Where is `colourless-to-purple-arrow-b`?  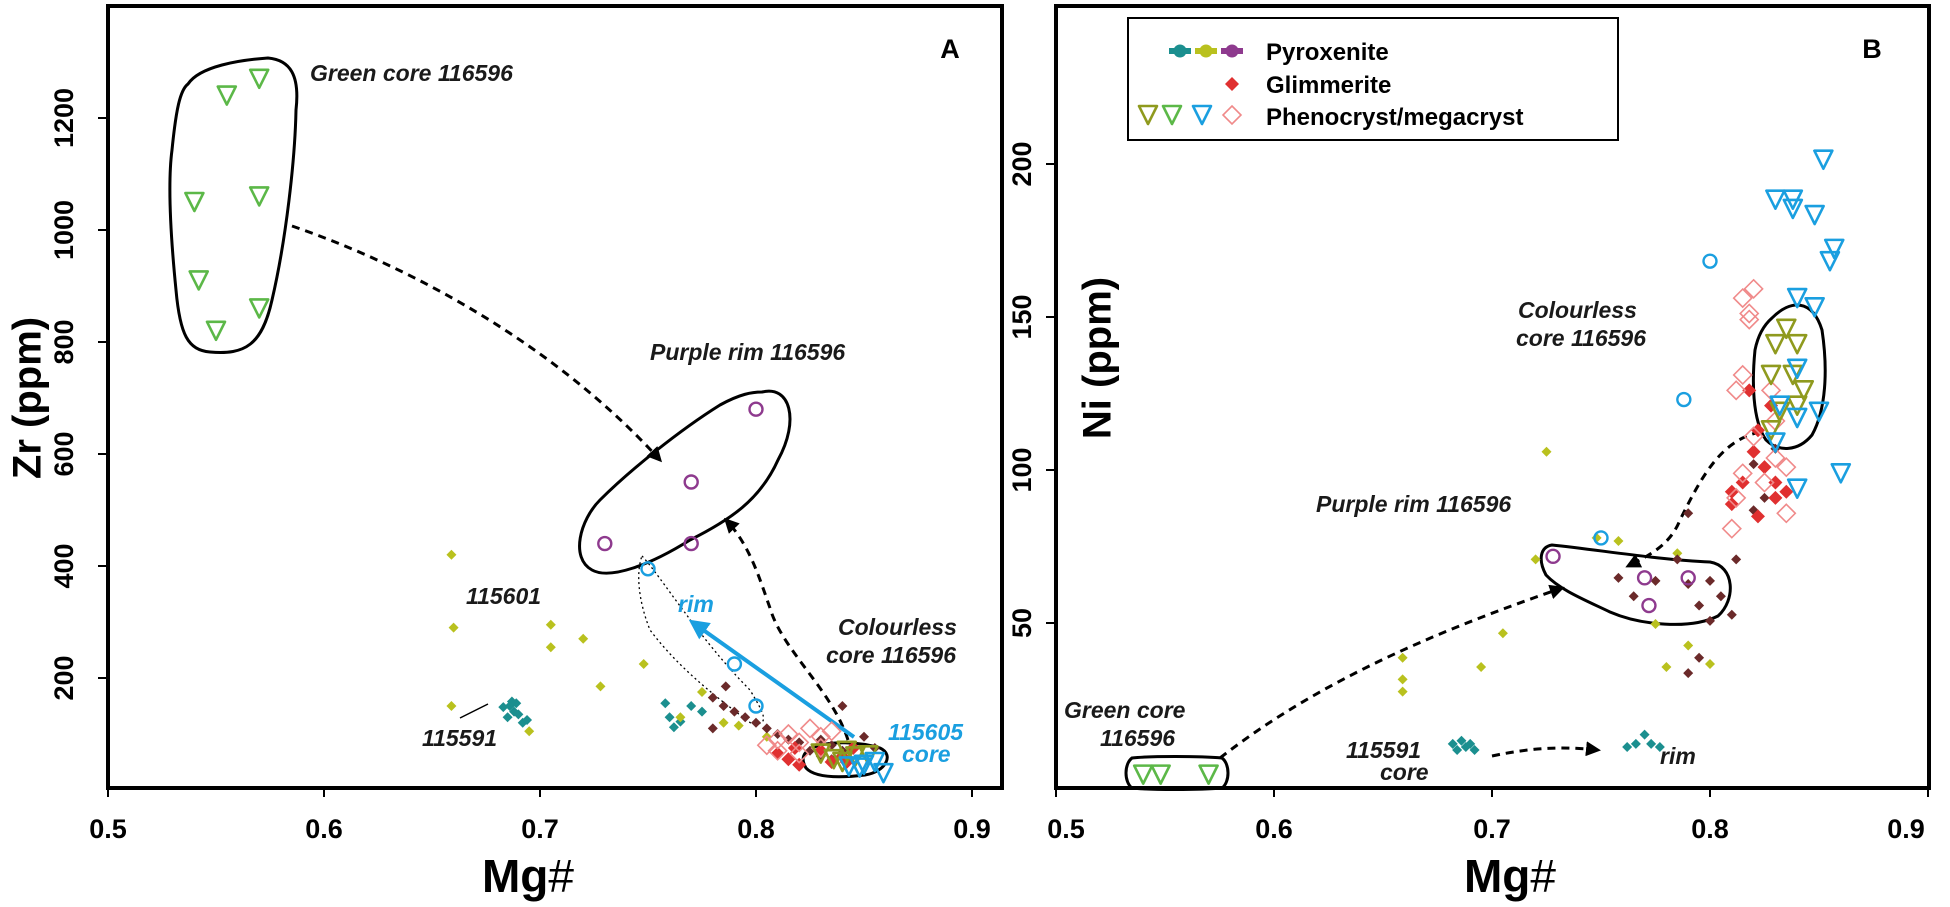 colourless-to-purple-arrow-b is located at coordinates (1693, 499).